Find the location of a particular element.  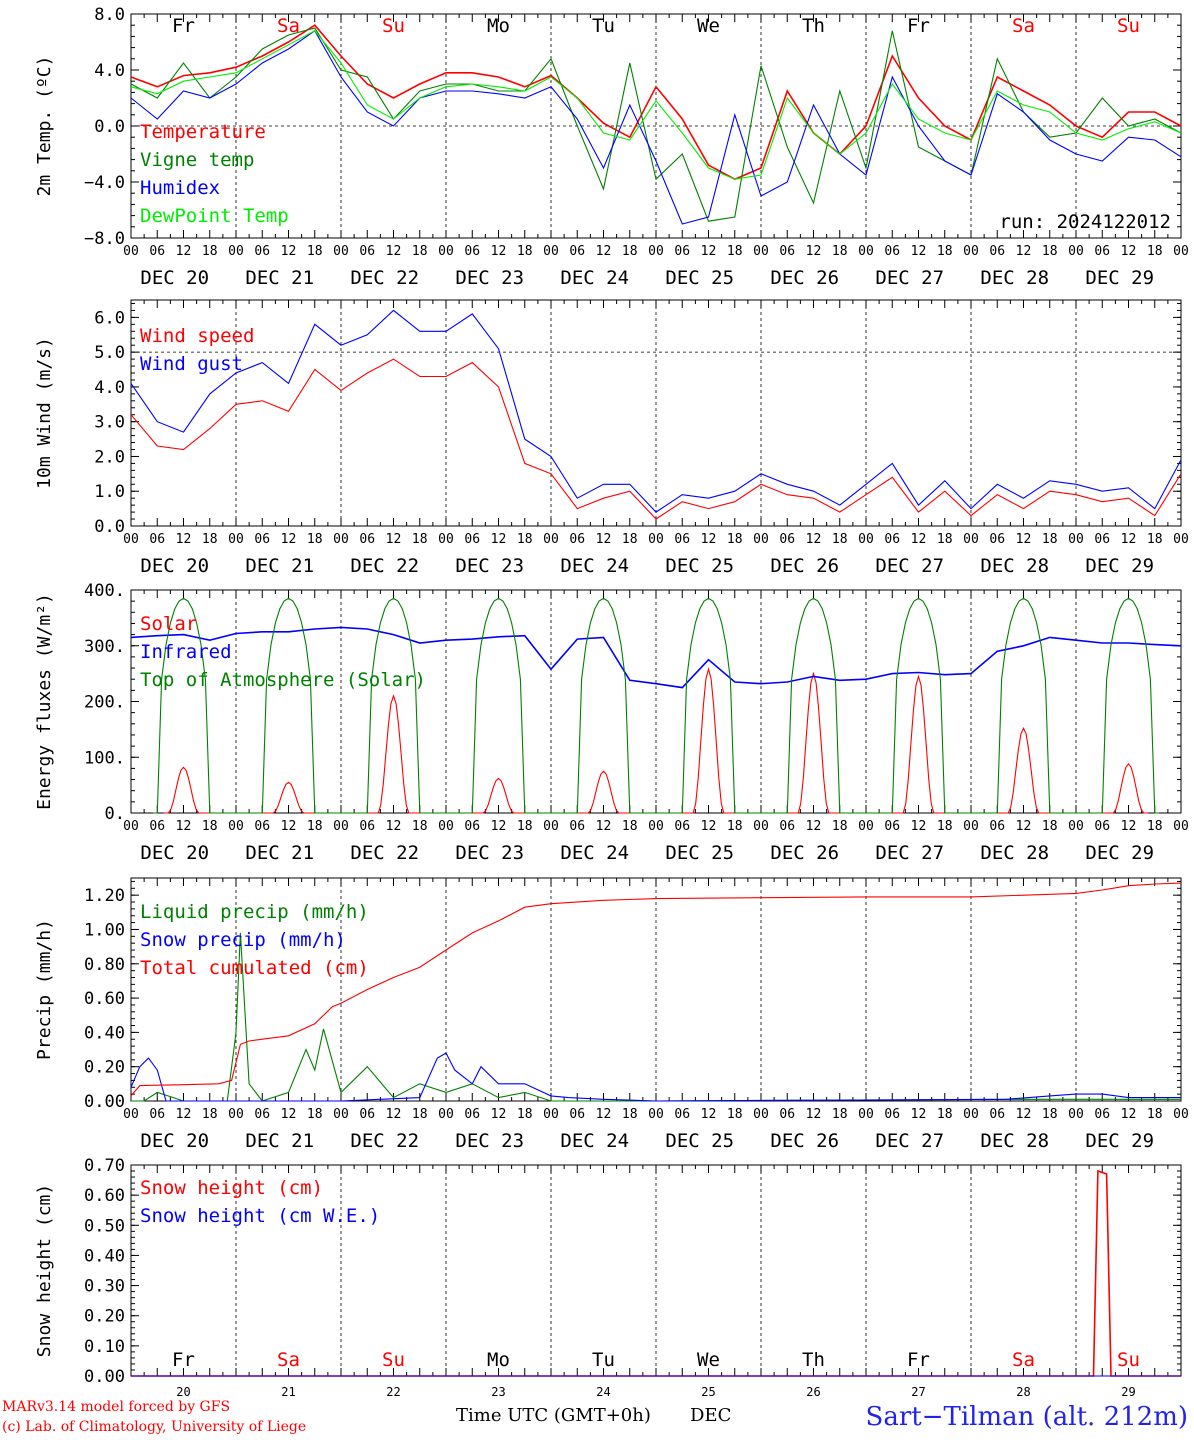

legend-entry: Snow height (cm W.E.) is located at coordinates (260, 1216).